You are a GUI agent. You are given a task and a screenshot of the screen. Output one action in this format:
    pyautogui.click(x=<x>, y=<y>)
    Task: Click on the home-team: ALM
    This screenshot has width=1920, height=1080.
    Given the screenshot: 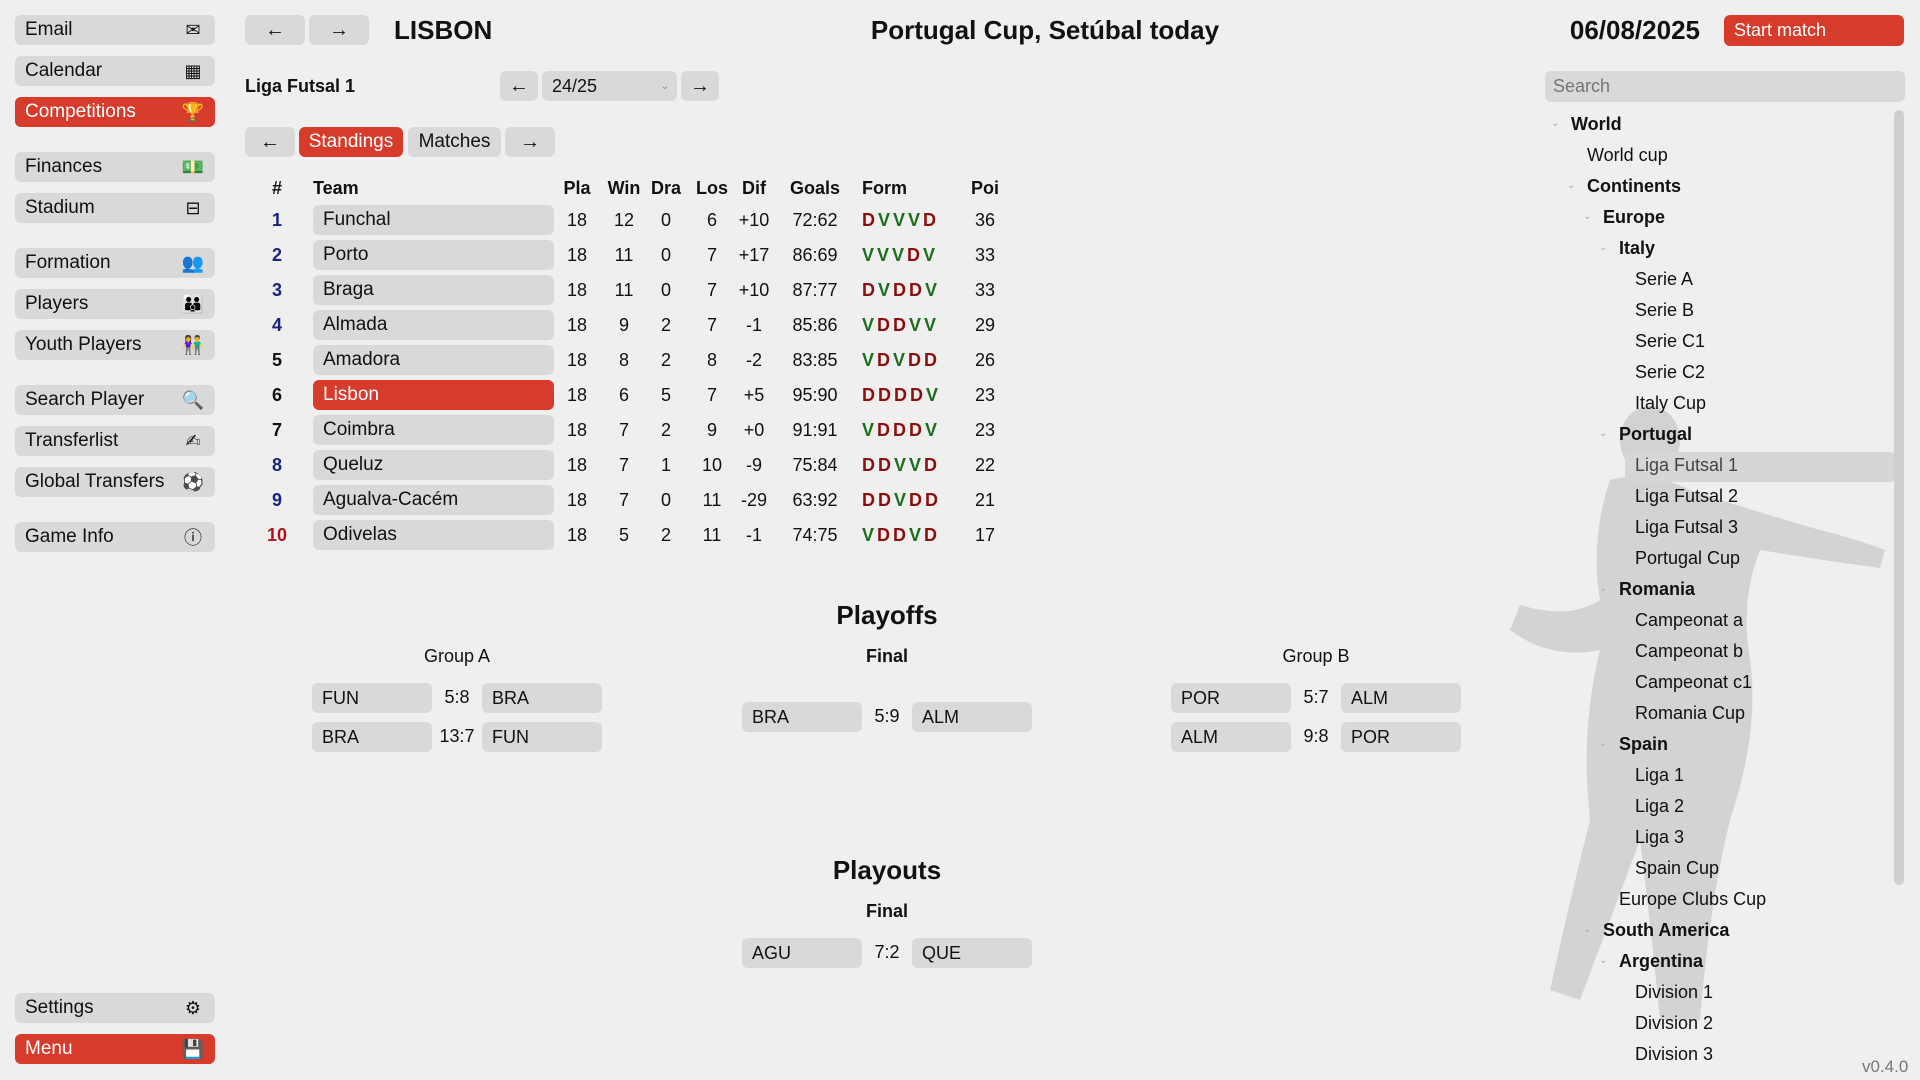 What is the action you would take?
    pyautogui.click(x=1231, y=737)
    